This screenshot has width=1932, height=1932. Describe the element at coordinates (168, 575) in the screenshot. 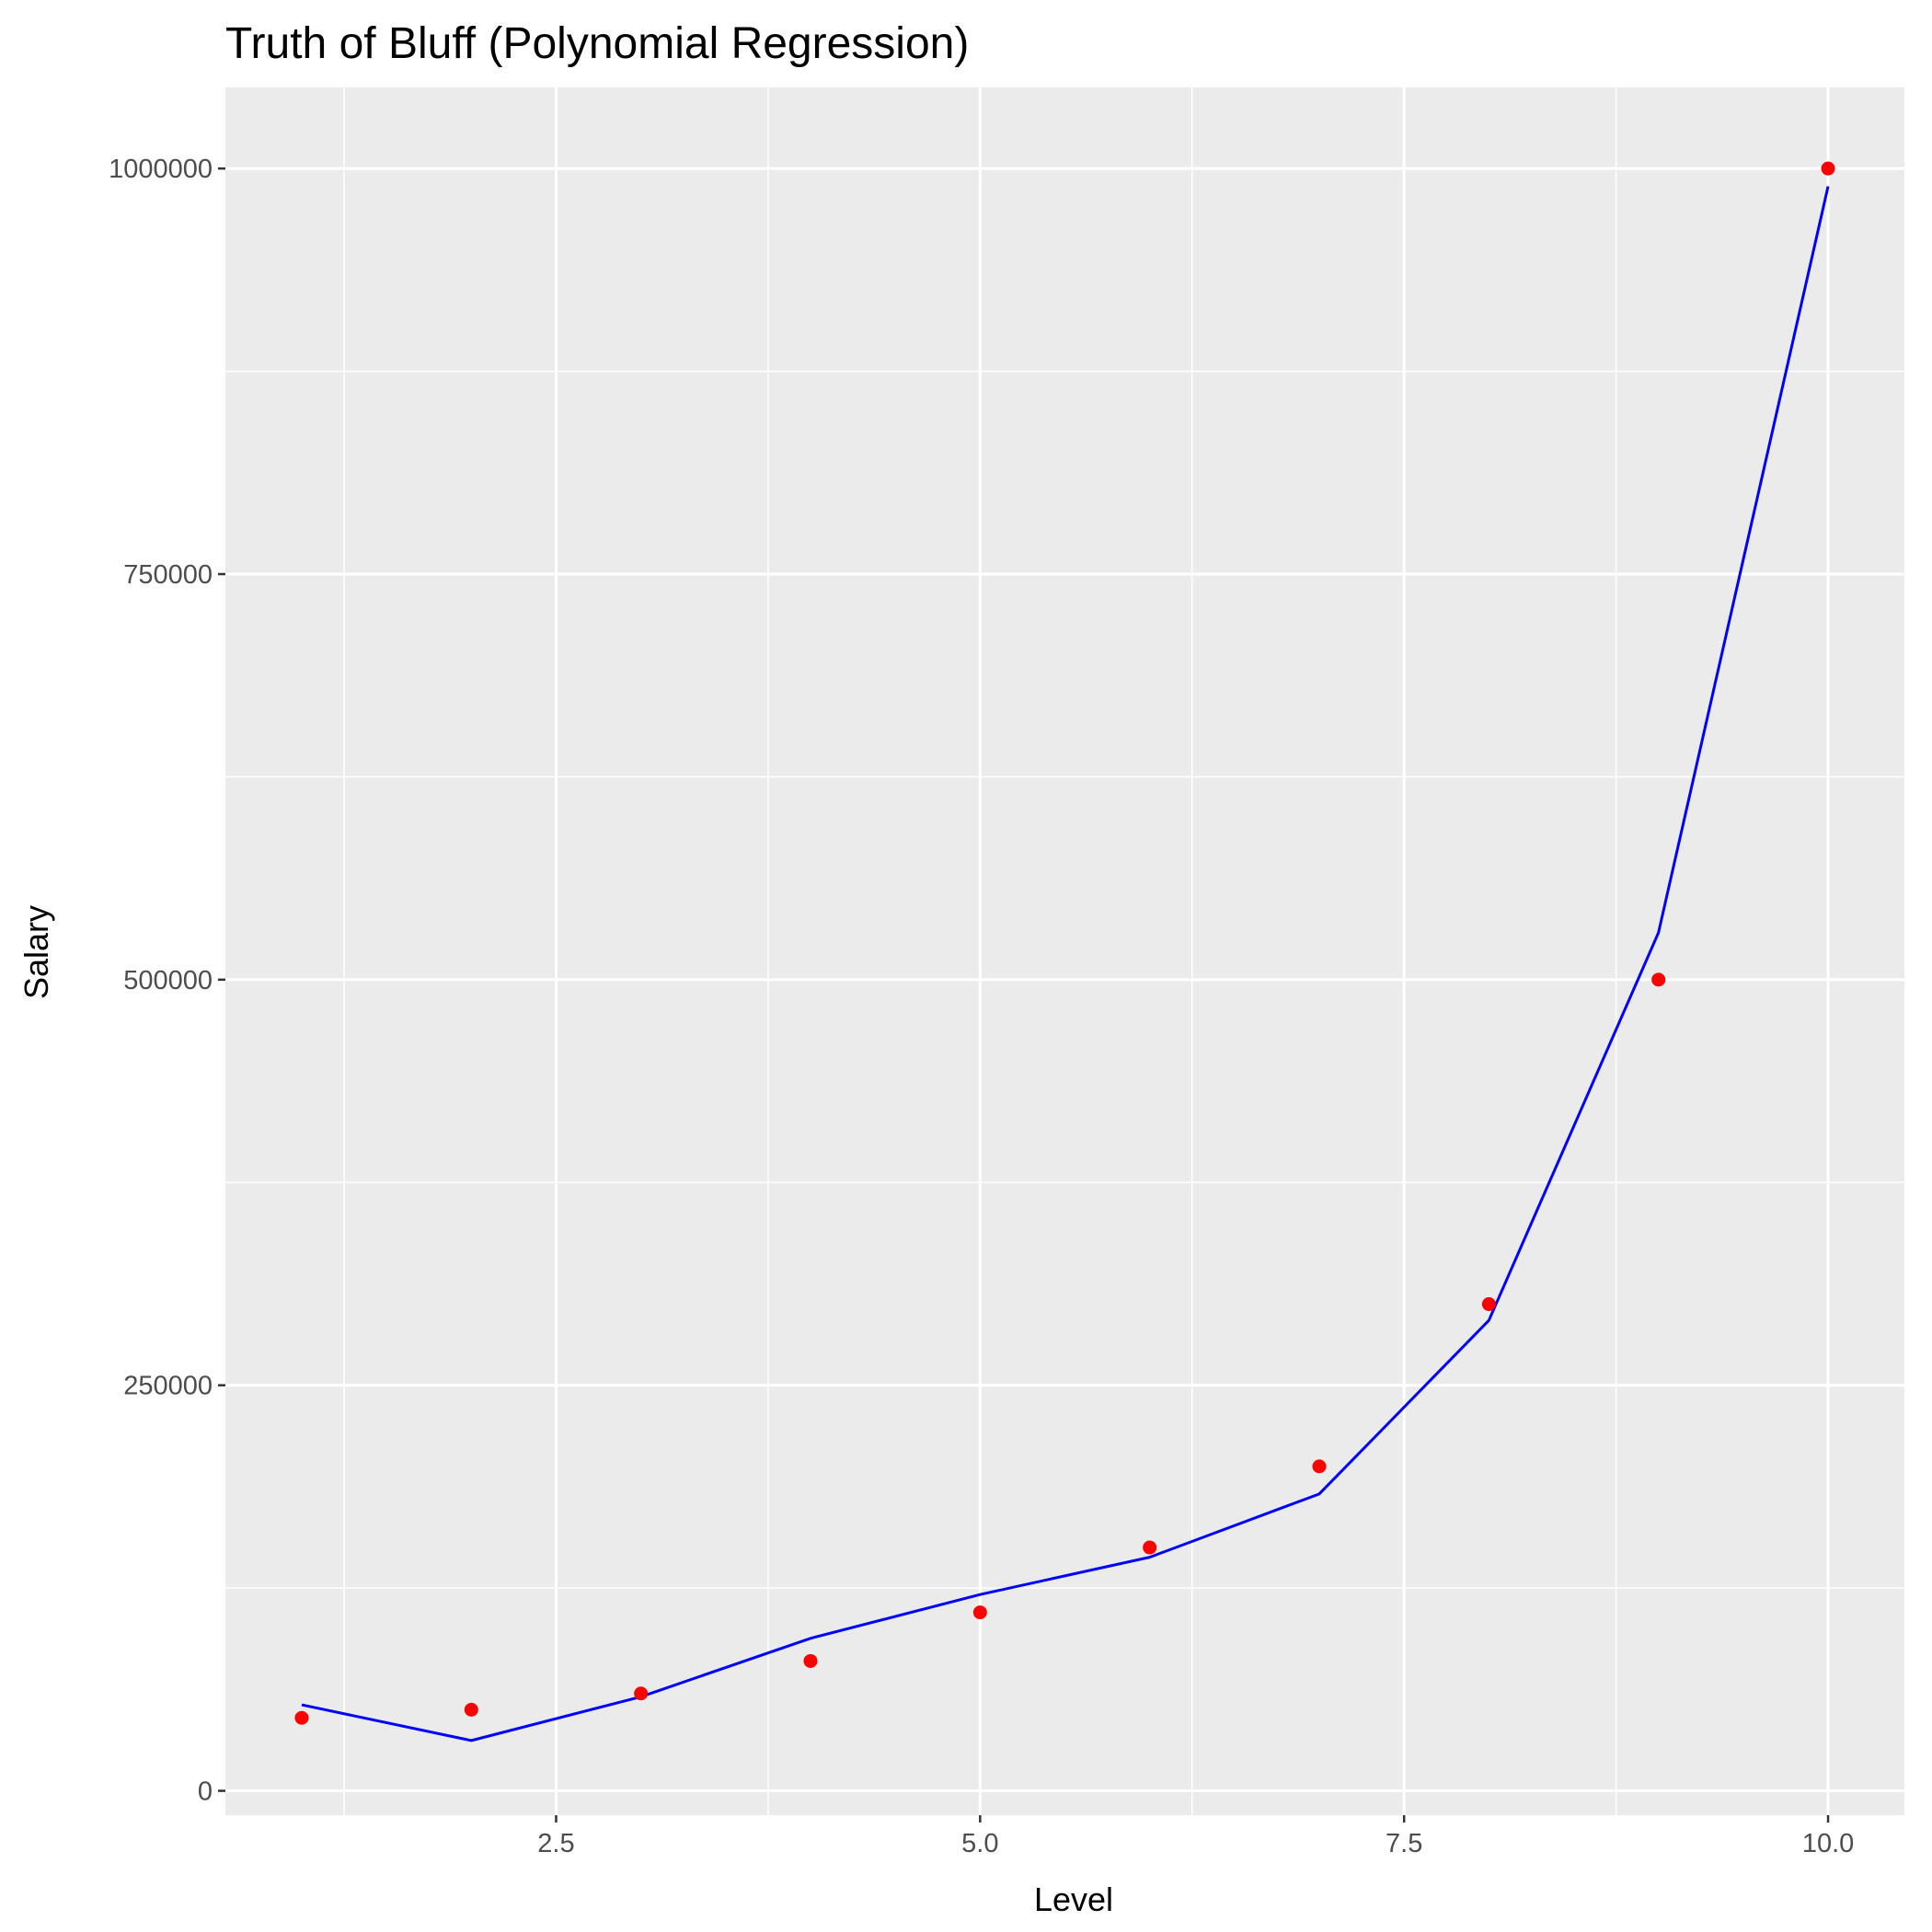

I see `y-tick-label: 750000` at that location.